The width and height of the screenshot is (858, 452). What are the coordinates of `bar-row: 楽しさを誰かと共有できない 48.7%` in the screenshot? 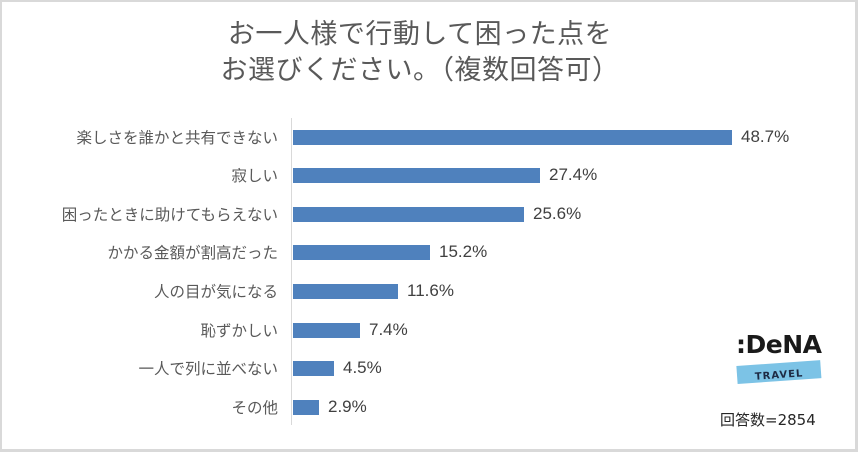 It's located at (429, 137).